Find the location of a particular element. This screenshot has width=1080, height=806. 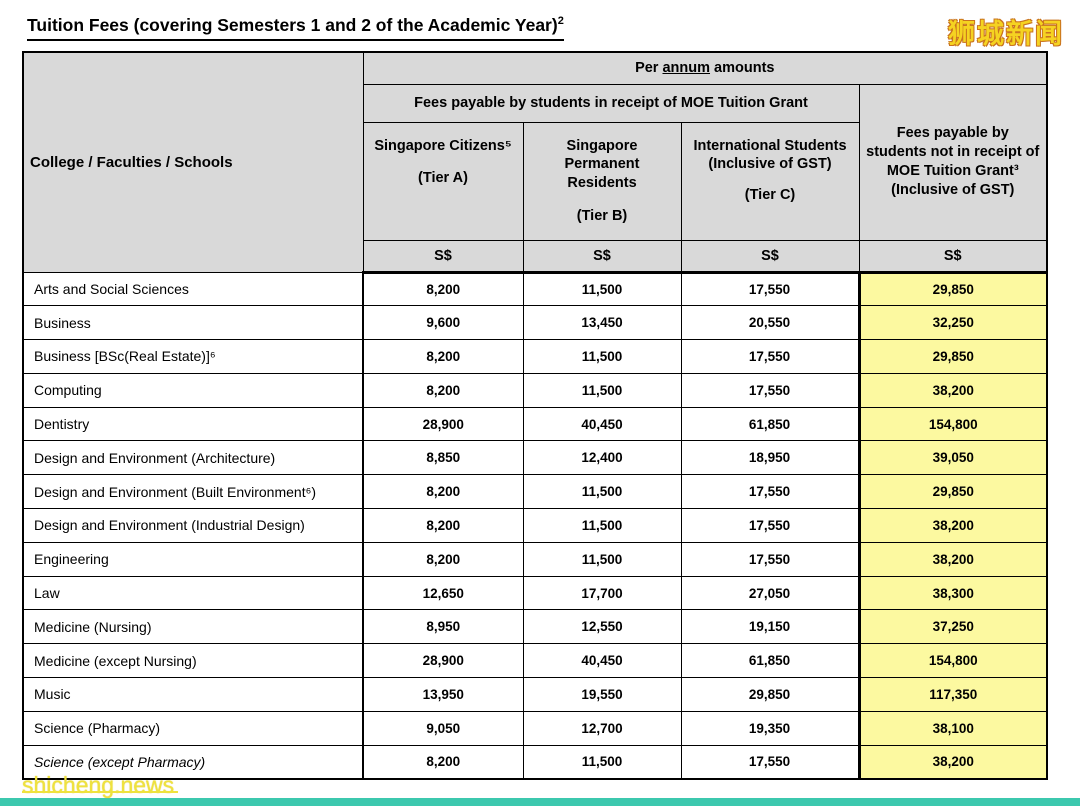

college-name: Arts and Social Sciences is located at coordinates (193, 289).